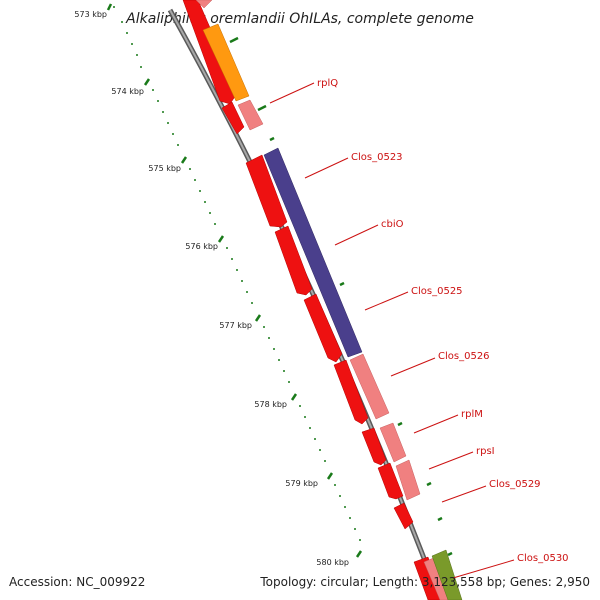  What do you see at coordinates (377, 157) in the screenshot?
I see `gene-label-clos-0523: Clos_0523` at bounding box center [377, 157].